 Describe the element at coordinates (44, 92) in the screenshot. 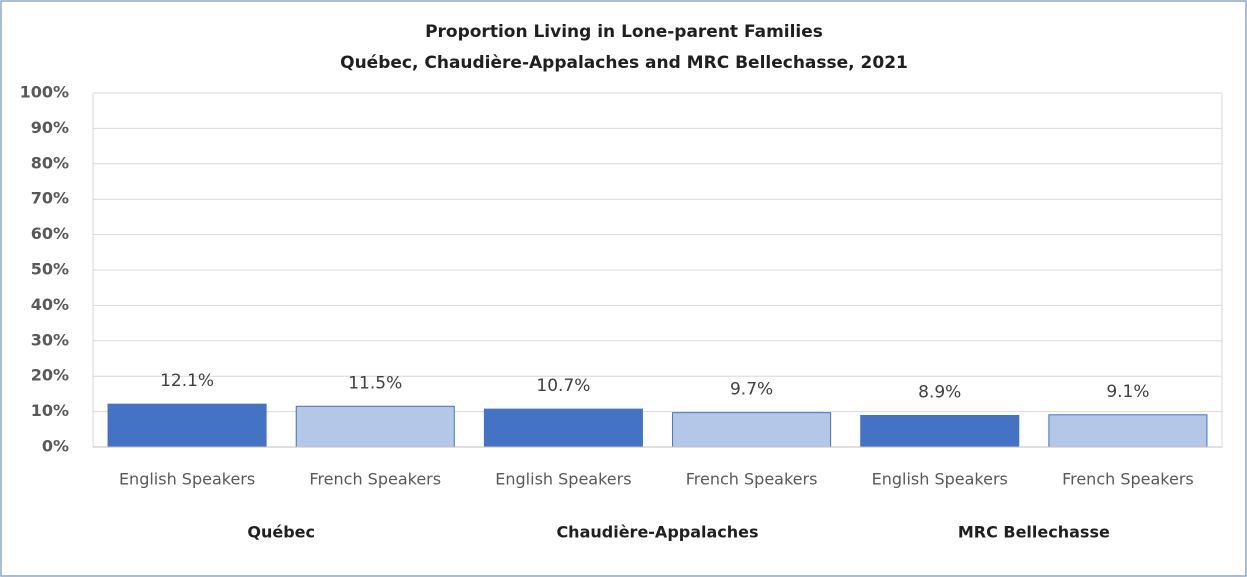

I see `y-tick-label: 100%` at that location.